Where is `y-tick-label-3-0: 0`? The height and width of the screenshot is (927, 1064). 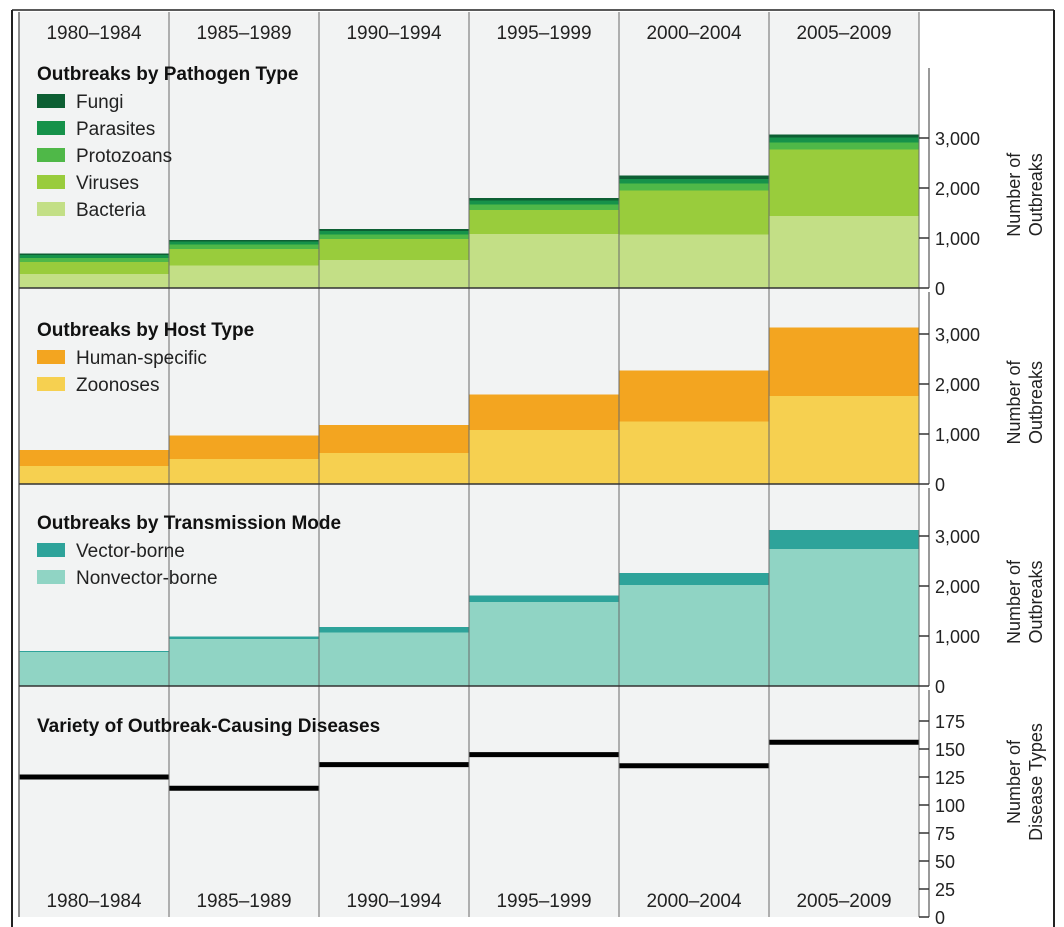
y-tick-label-3-0: 0 is located at coordinates (940, 687).